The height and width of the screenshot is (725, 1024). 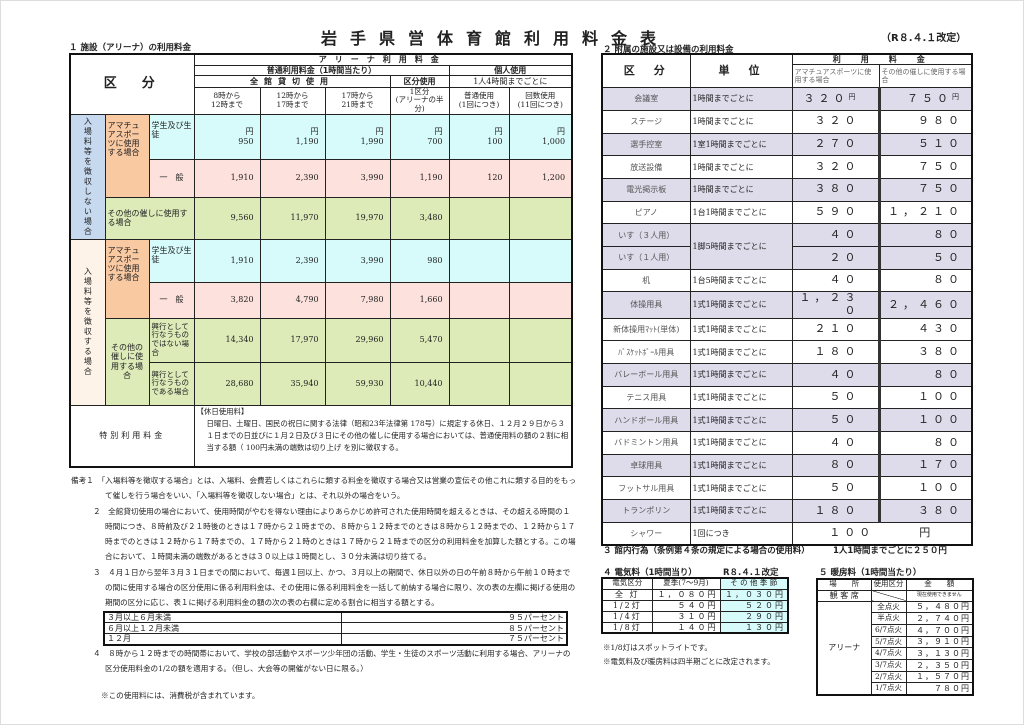 What do you see at coordinates (419, 218) in the screenshot?
I see `fee-cell: 3,480` at bounding box center [419, 218].